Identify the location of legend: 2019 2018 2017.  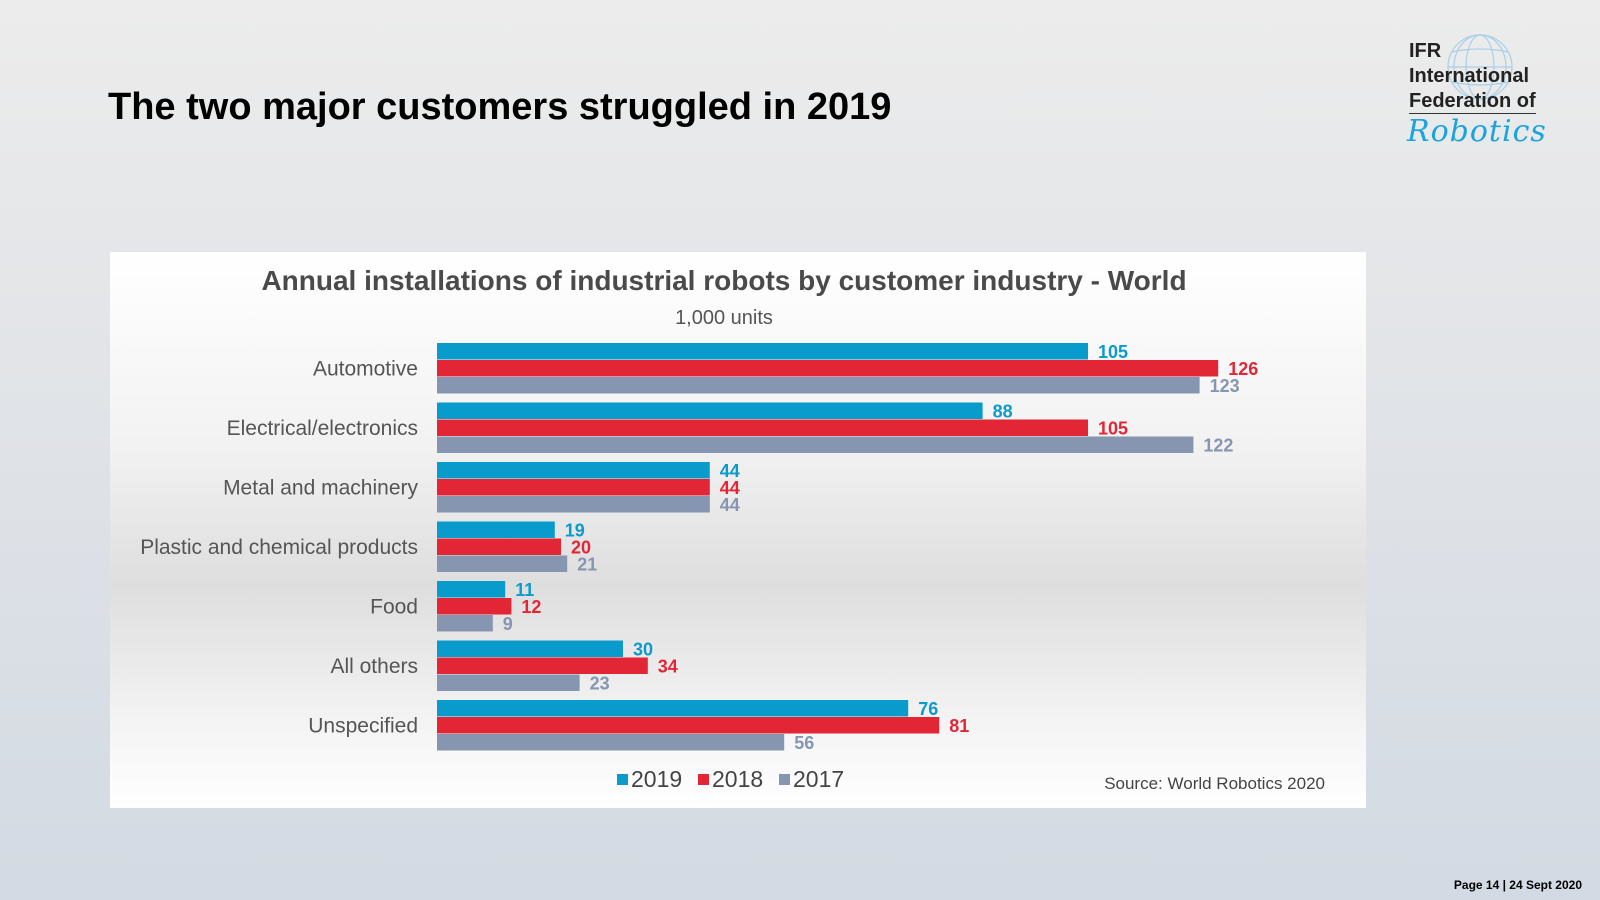
(730, 779).